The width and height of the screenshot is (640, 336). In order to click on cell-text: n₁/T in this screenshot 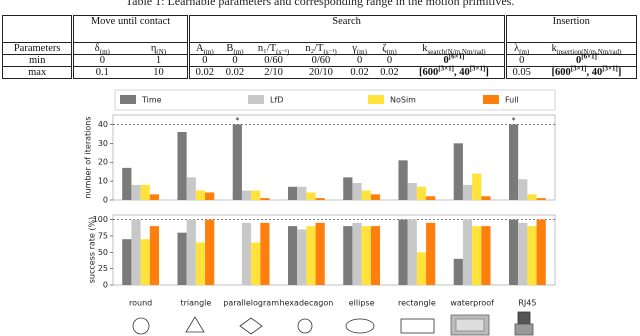, I will do `click(267, 48)`.